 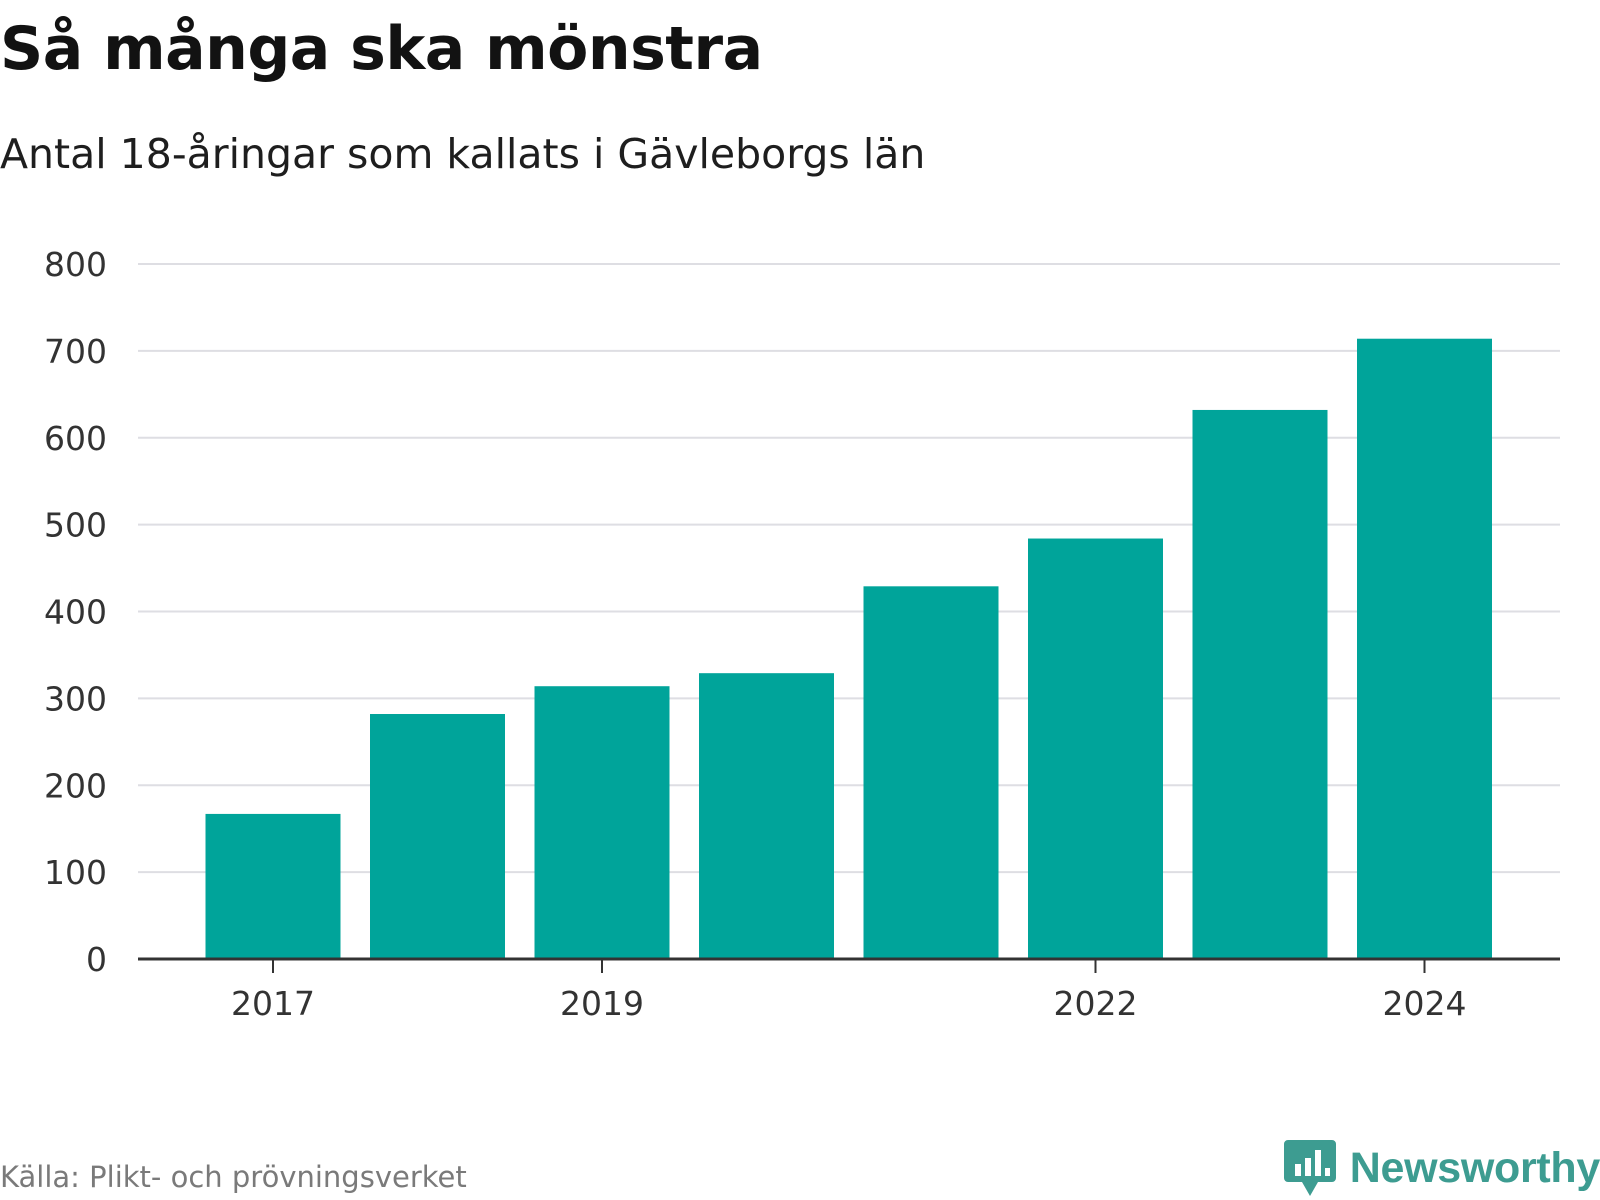 I want to click on bar-2023, so click(x=1260, y=684).